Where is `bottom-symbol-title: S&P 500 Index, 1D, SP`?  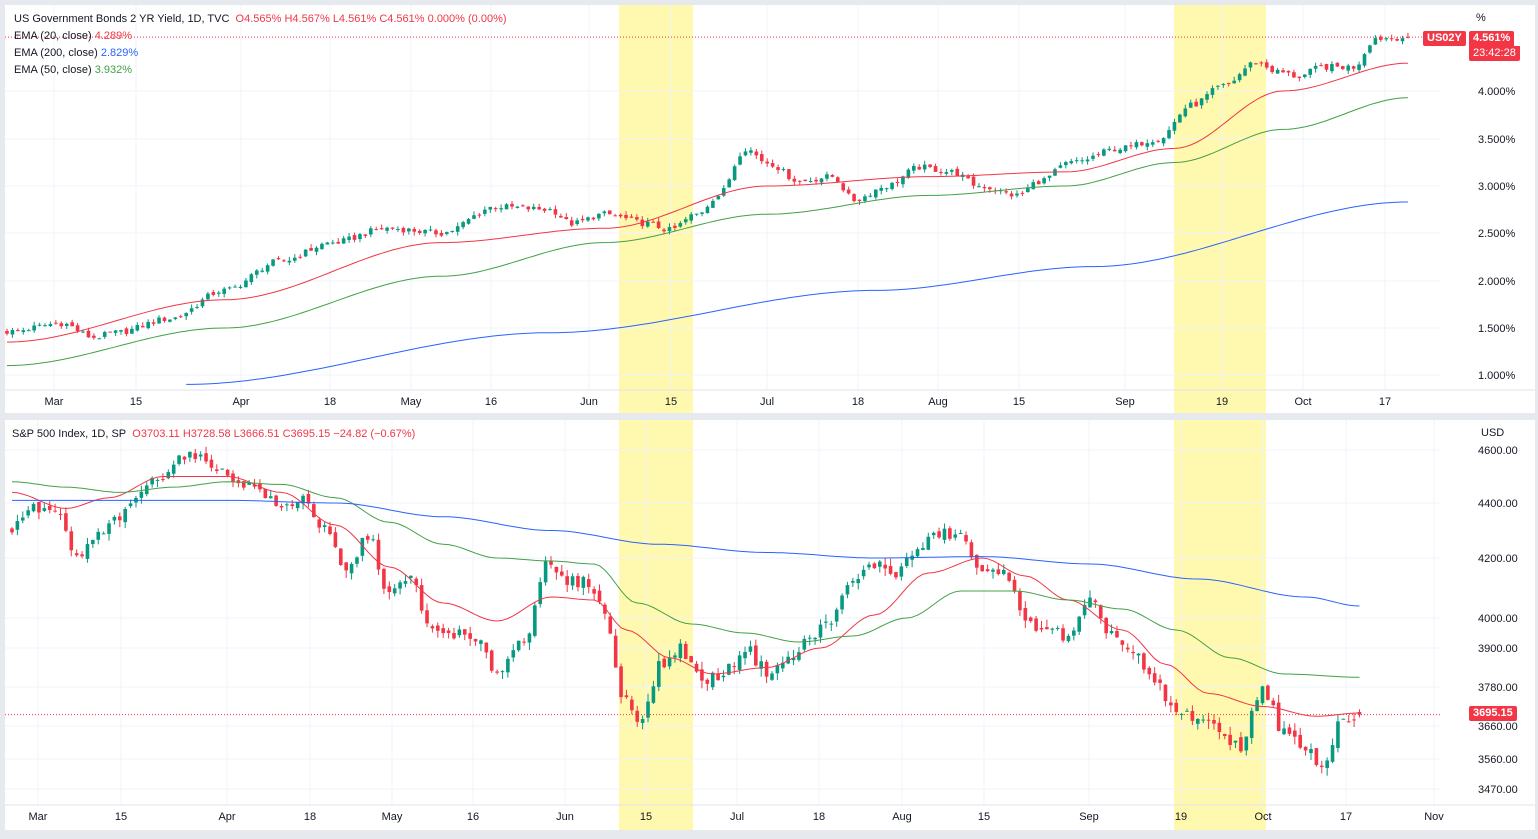 bottom-symbol-title: S&P 500 Index, 1D, SP is located at coordinates (69, 434).